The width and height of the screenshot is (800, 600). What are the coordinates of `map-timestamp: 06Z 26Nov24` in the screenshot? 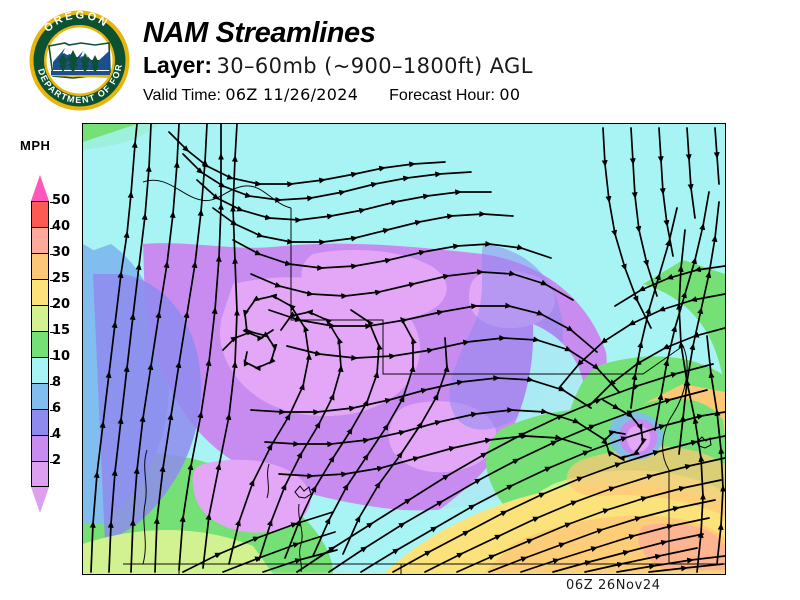 It's located at (613, 585).